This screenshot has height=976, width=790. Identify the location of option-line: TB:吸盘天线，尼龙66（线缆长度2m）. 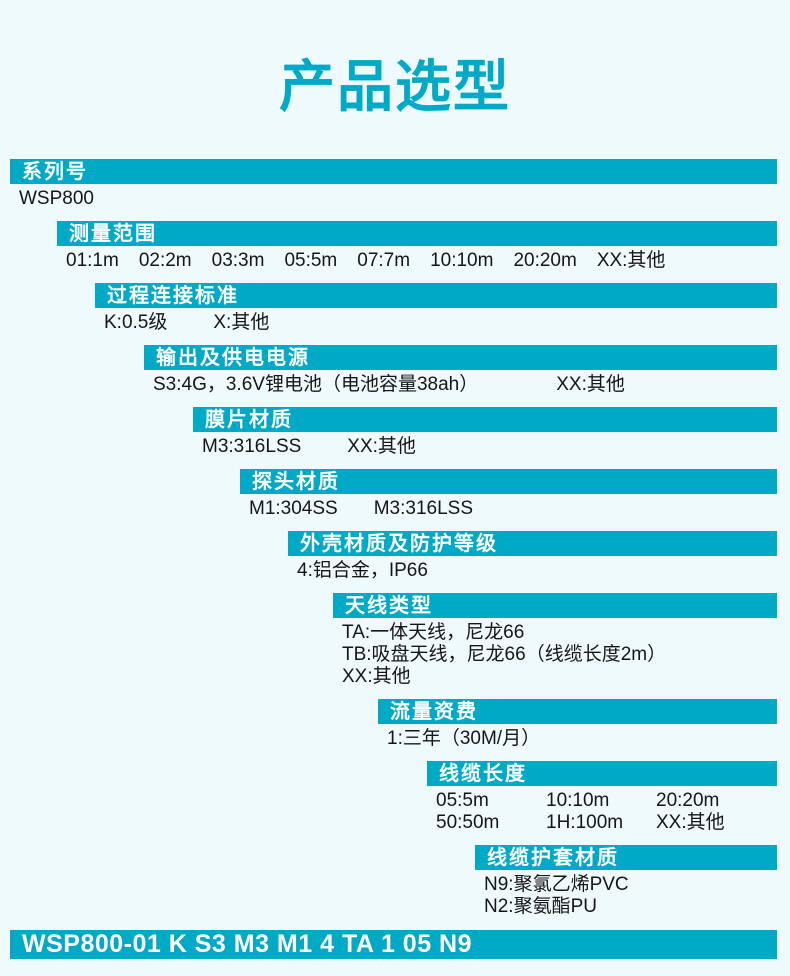
(559, 655).